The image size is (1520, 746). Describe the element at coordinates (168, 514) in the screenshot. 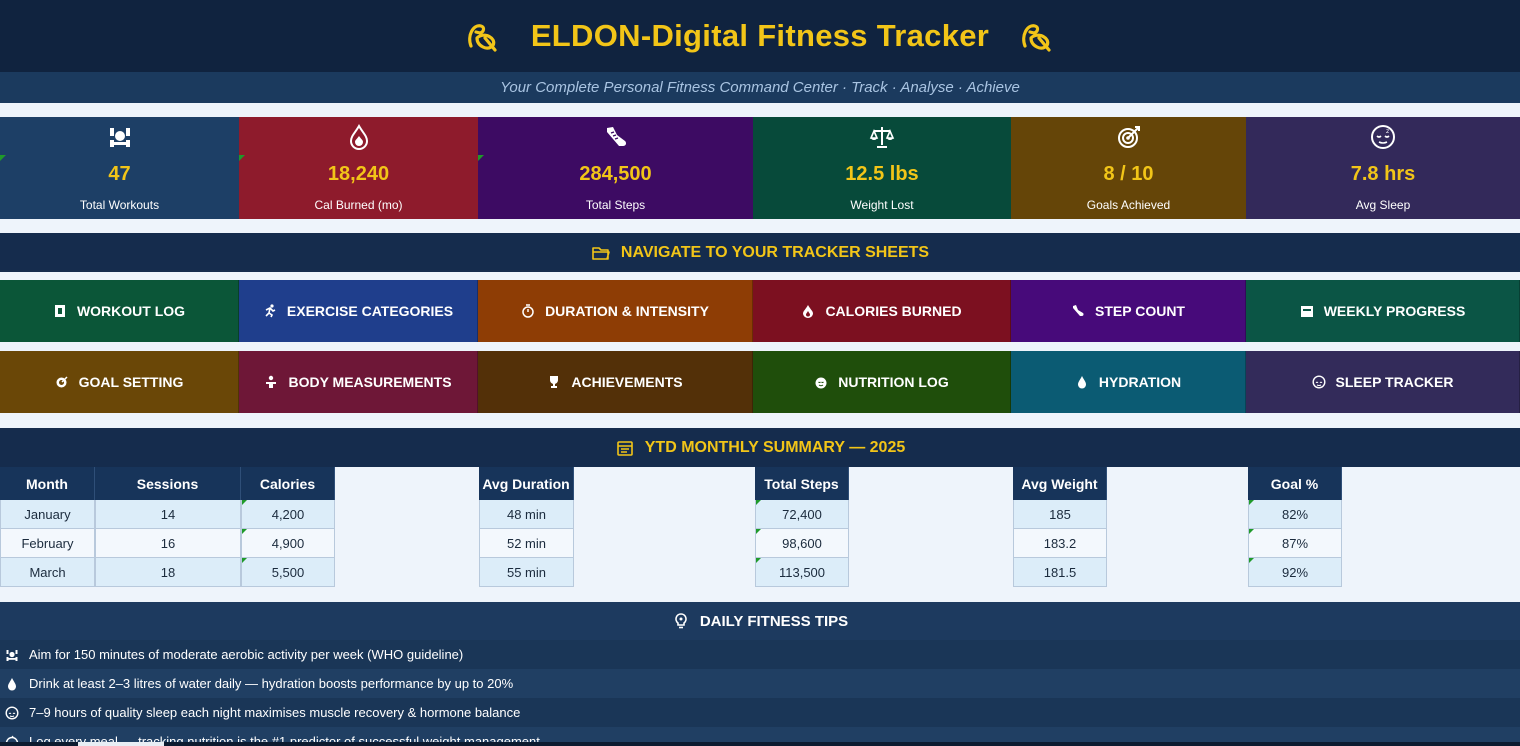

I see `table-cell: 14` at that location.